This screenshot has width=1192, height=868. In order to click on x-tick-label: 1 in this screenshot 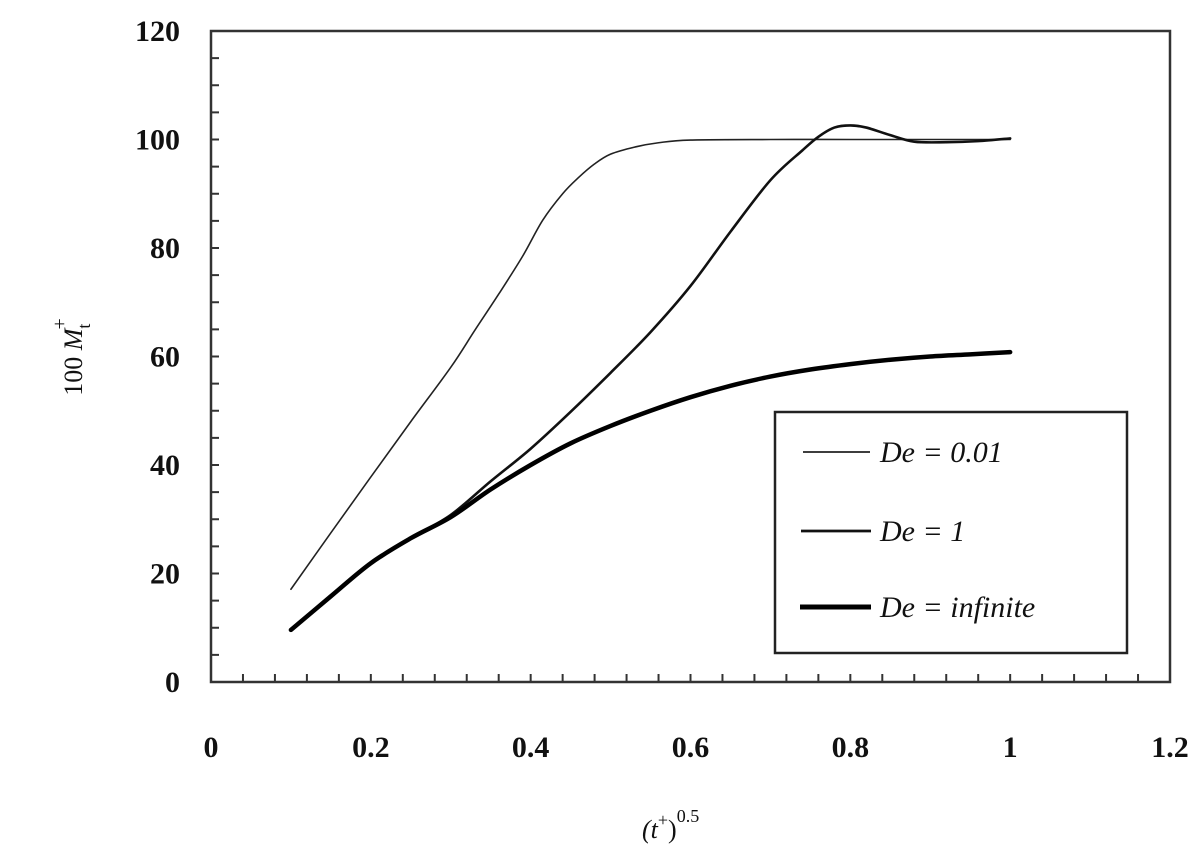, I will do `click(1010, 747)`.